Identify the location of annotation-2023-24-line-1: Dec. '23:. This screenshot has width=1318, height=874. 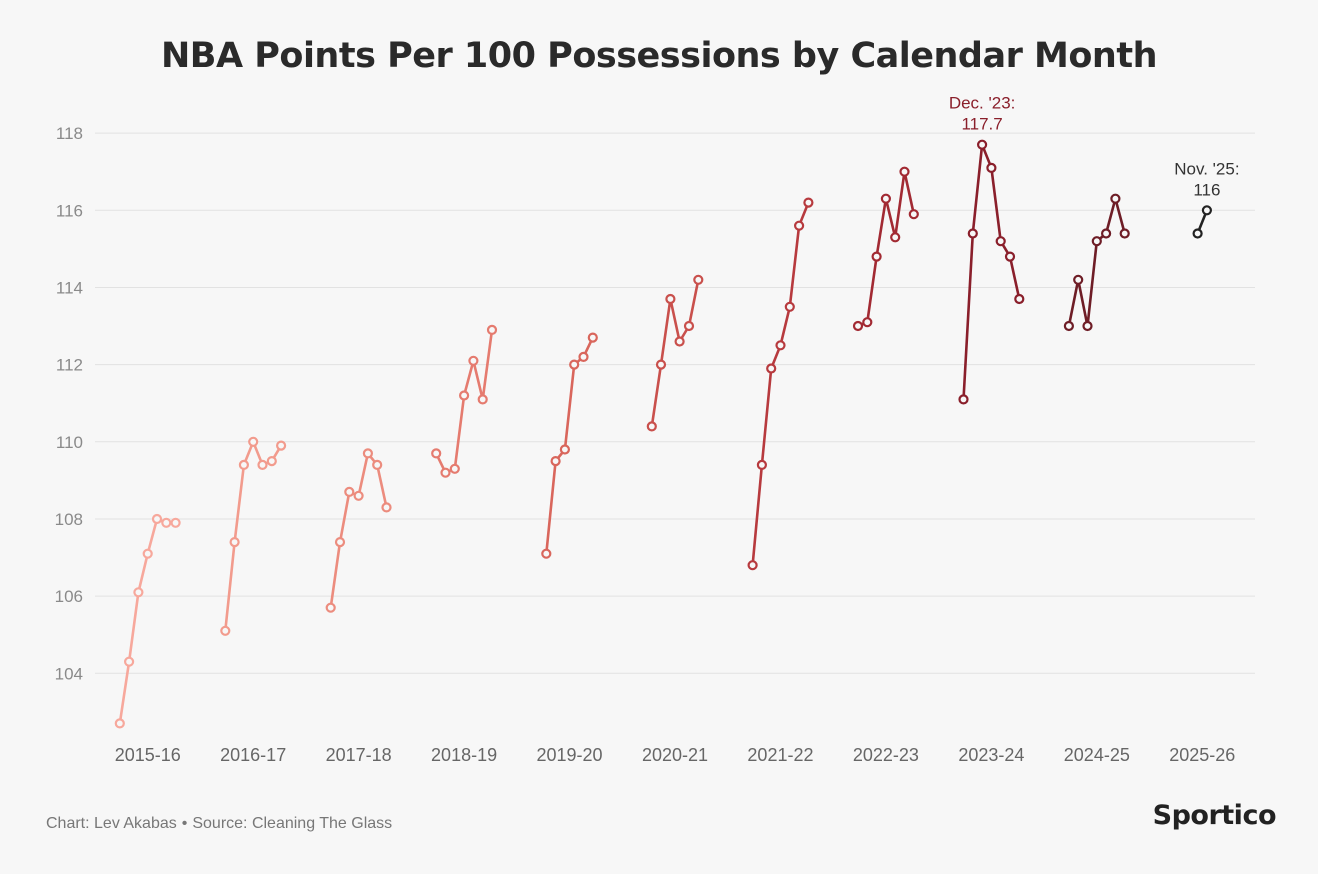
(982, 103).